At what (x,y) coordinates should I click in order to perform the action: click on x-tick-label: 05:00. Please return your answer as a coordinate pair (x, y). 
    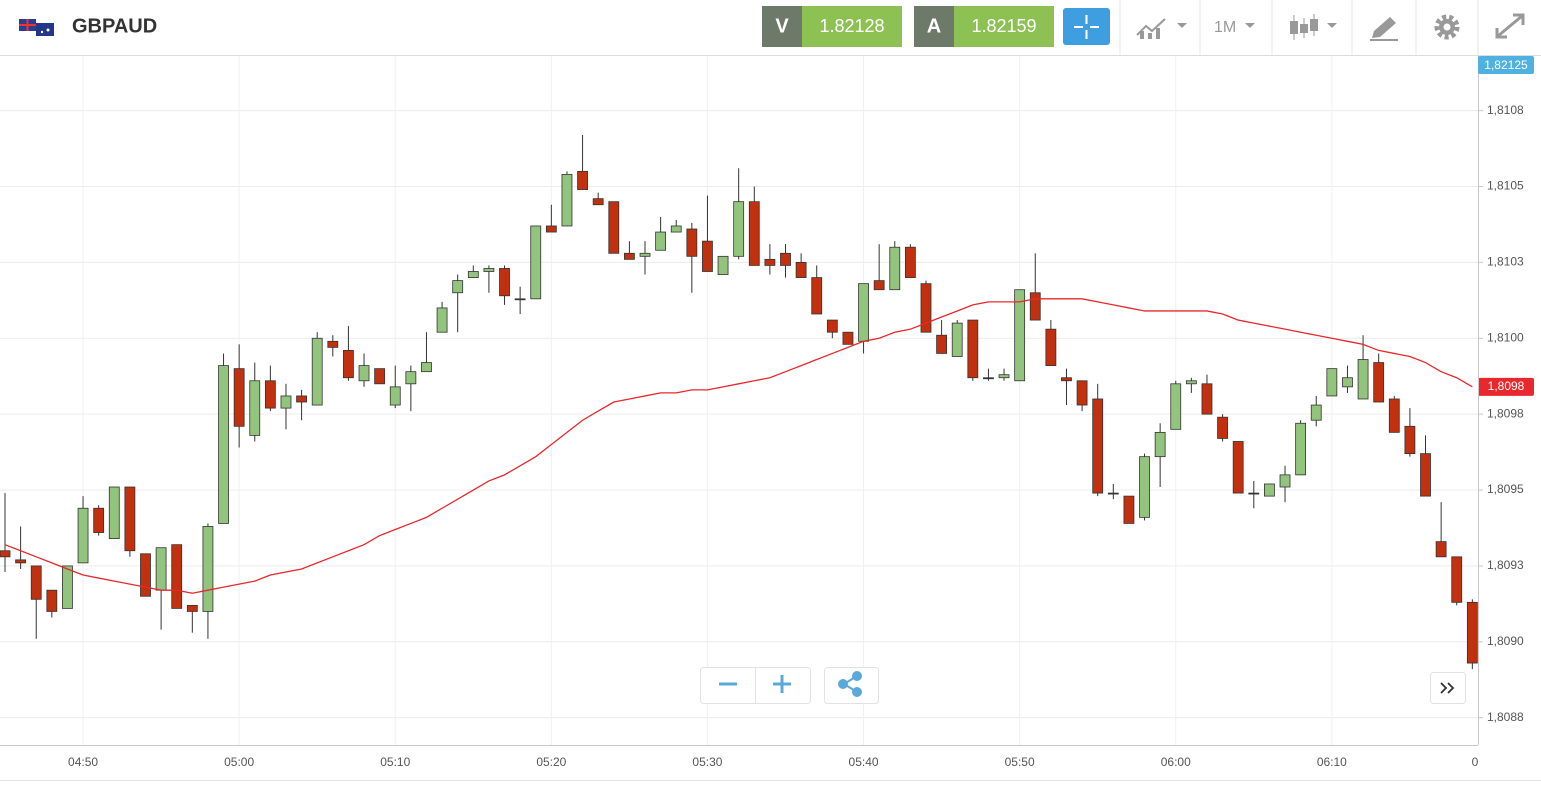
    Looking at the image, I should click on (239, 762).